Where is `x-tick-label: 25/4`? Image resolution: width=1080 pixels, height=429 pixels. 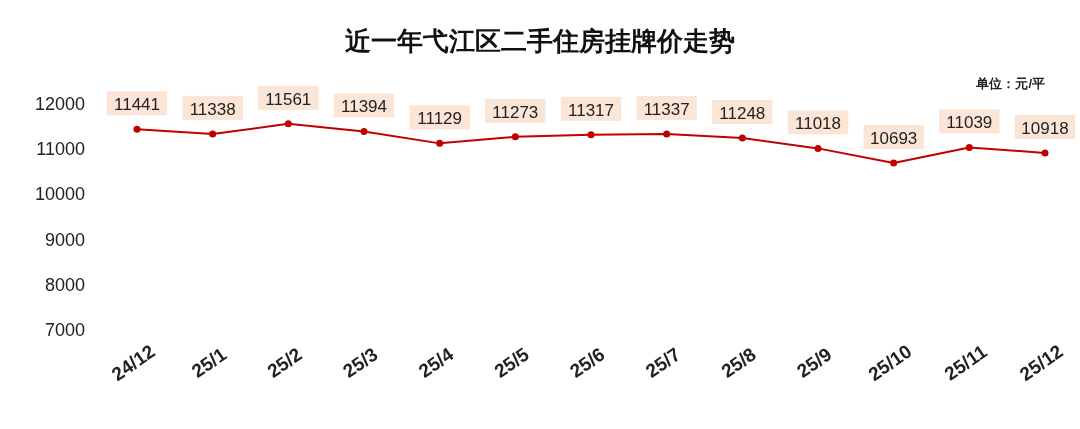
x-tick-label: 25/4 is located at coordinates (436, 362).